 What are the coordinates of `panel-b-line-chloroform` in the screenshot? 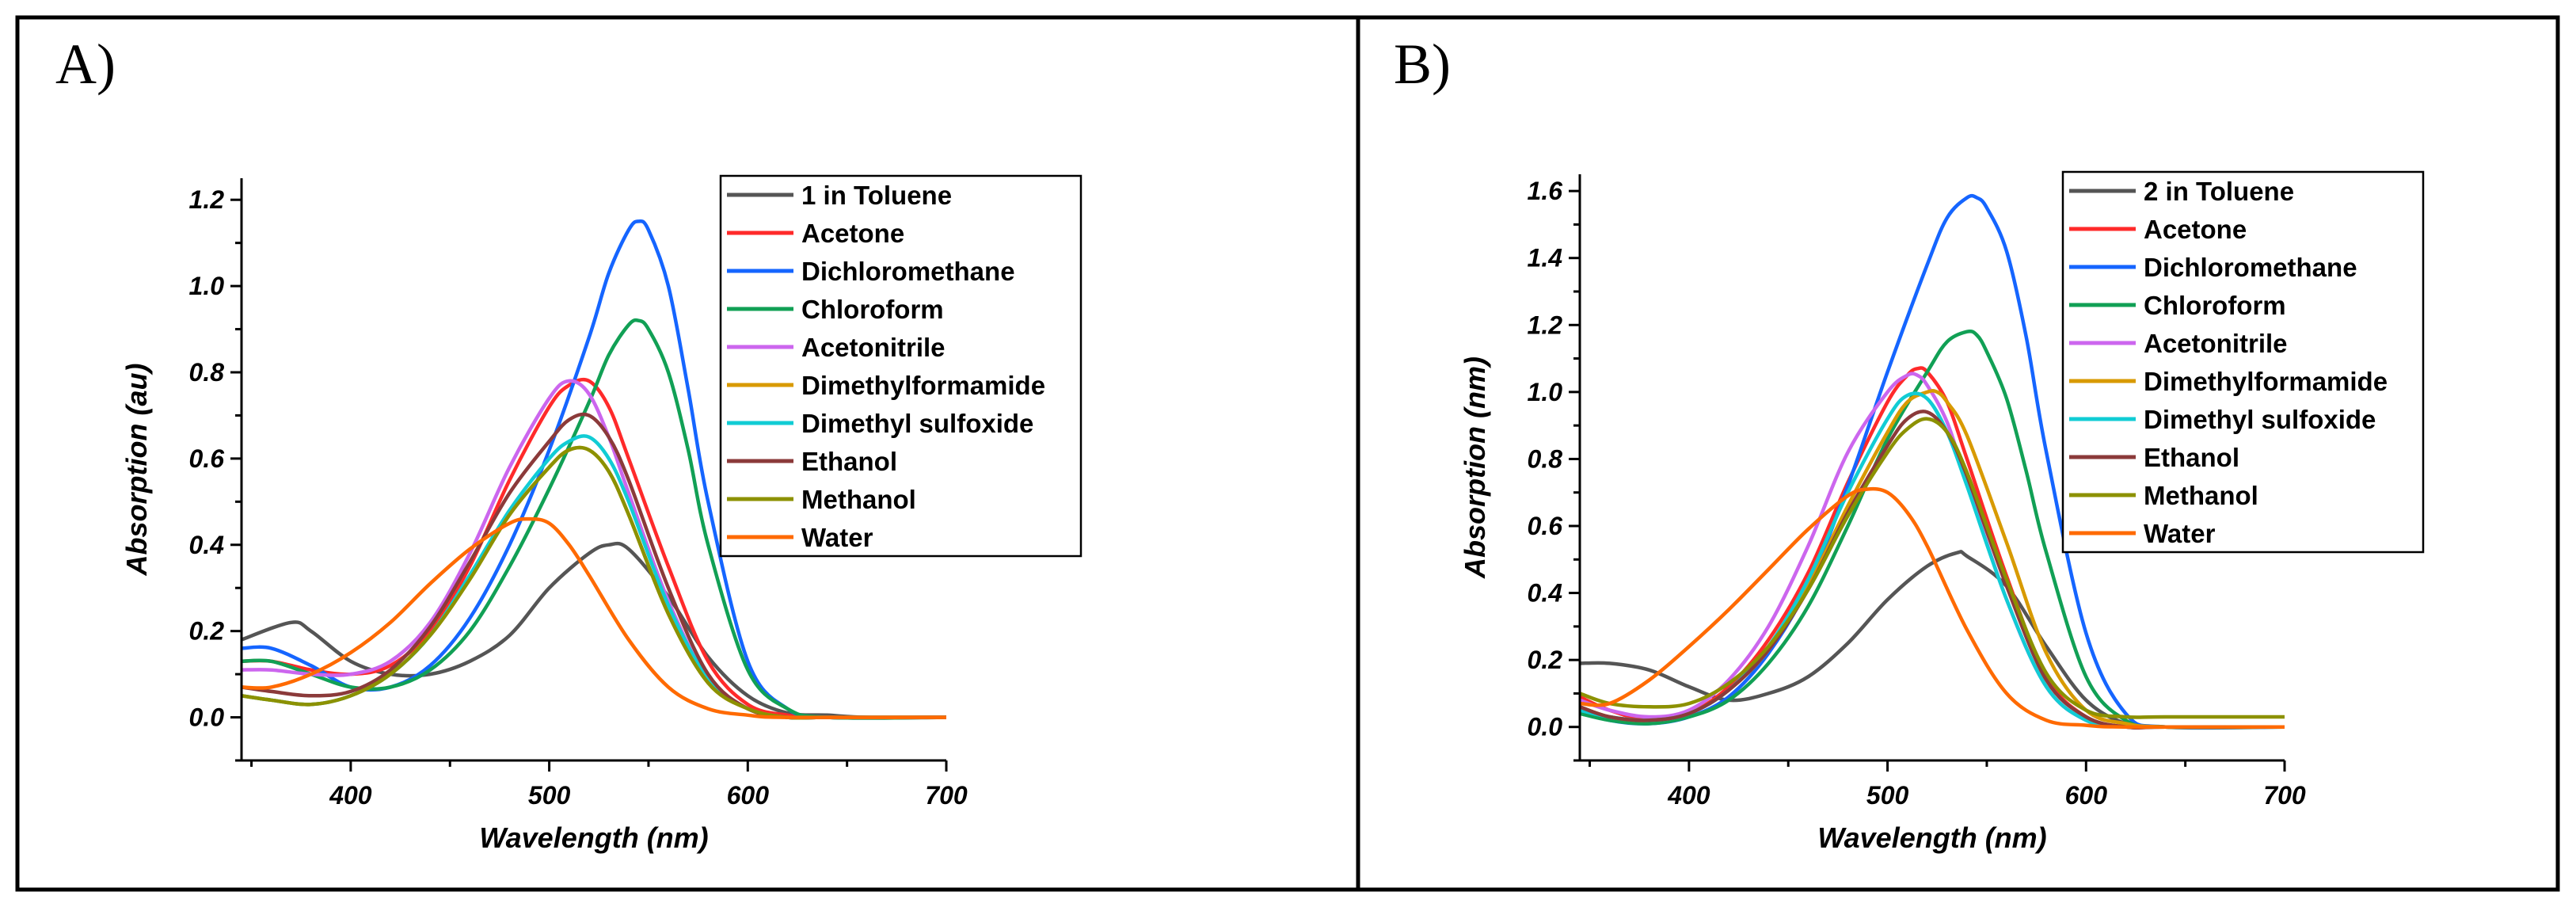 It's located at (1932, 529).